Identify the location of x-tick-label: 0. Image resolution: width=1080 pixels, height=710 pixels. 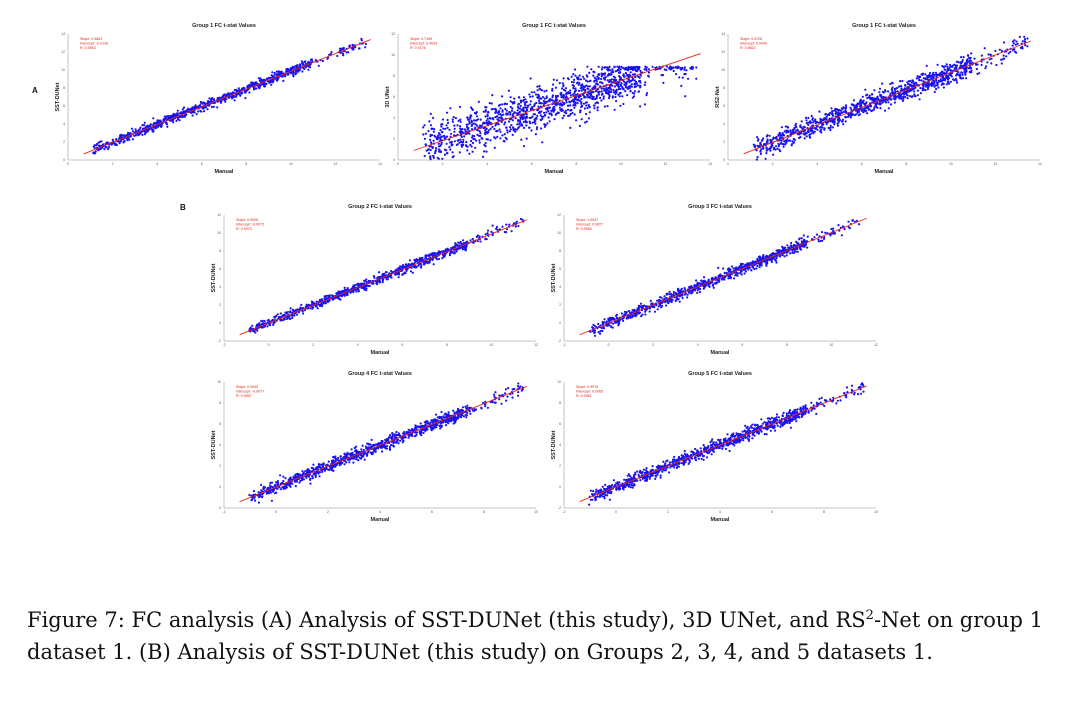
(398, 164).